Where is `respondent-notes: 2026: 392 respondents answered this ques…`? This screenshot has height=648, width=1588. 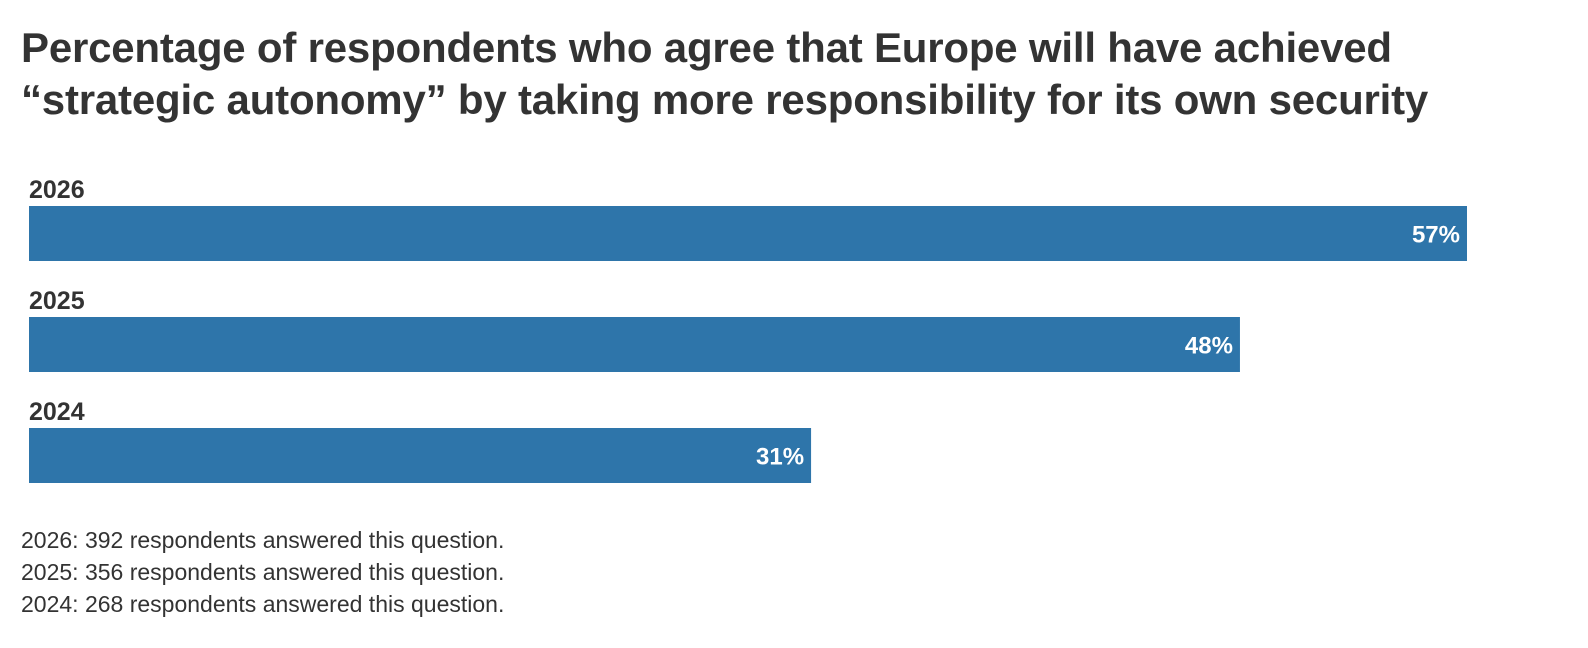
respondent-notes: 2026: 392 respondents answered this ques… is located at coordinates (262, 572).